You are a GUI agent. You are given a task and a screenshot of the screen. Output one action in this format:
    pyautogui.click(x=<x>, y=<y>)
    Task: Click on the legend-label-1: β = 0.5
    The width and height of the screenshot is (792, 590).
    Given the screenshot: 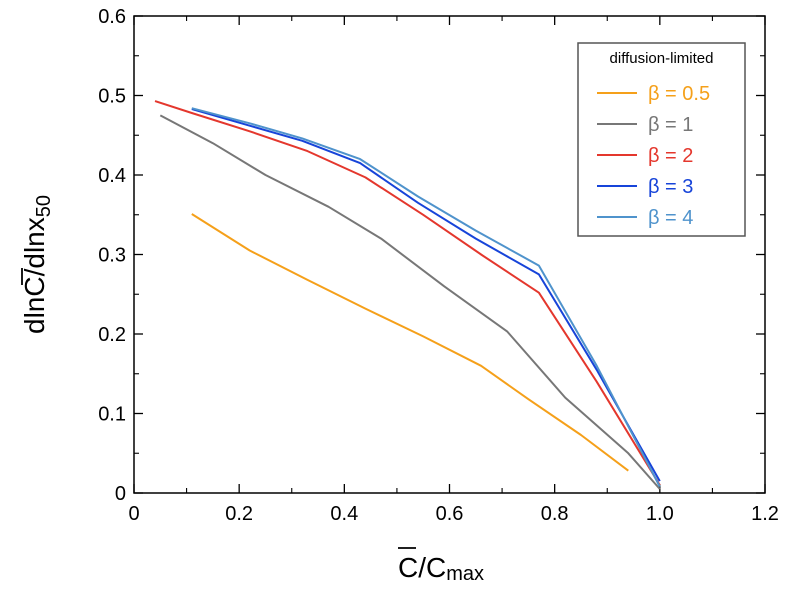 What is the action you would take?
    pyautogui.click(x=679, y=94)
    